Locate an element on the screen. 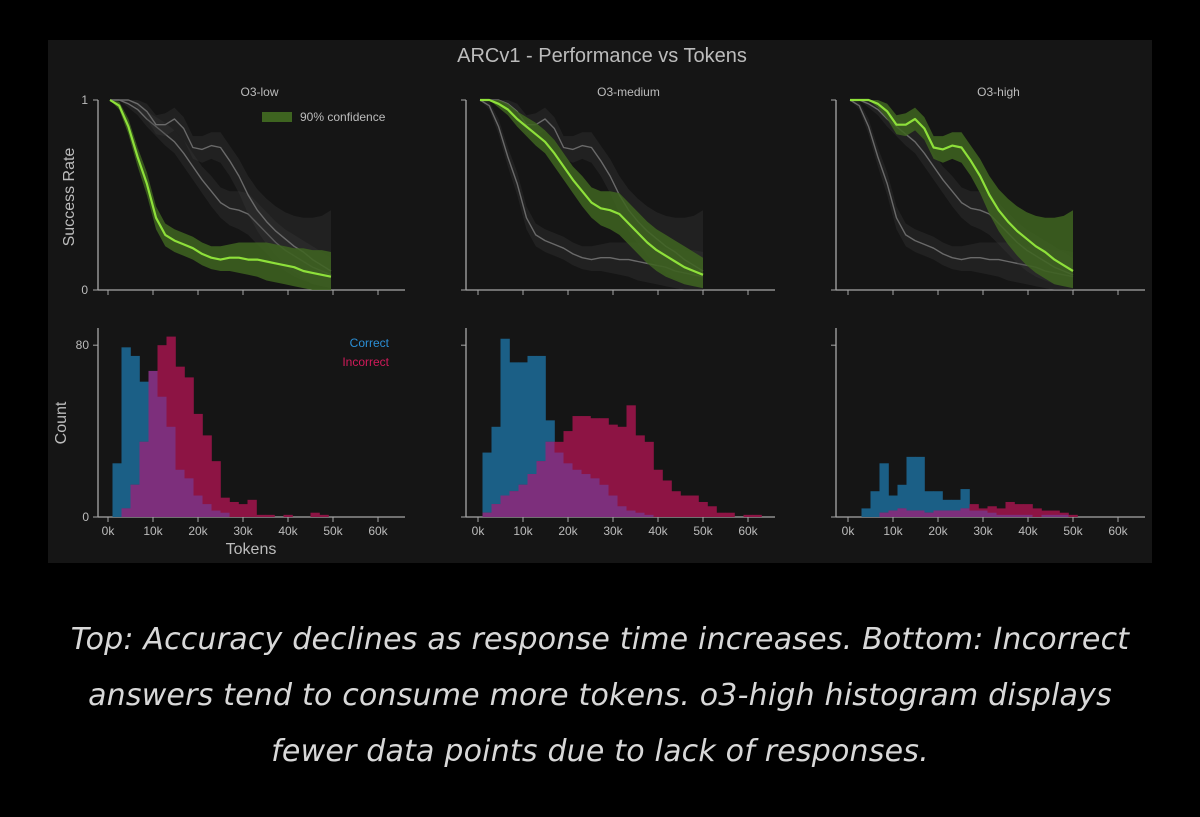 Image resolution: width=1200 pixels, height=817 pixels. top-ylabel: Success Rate is located at coordinates (69, 197).